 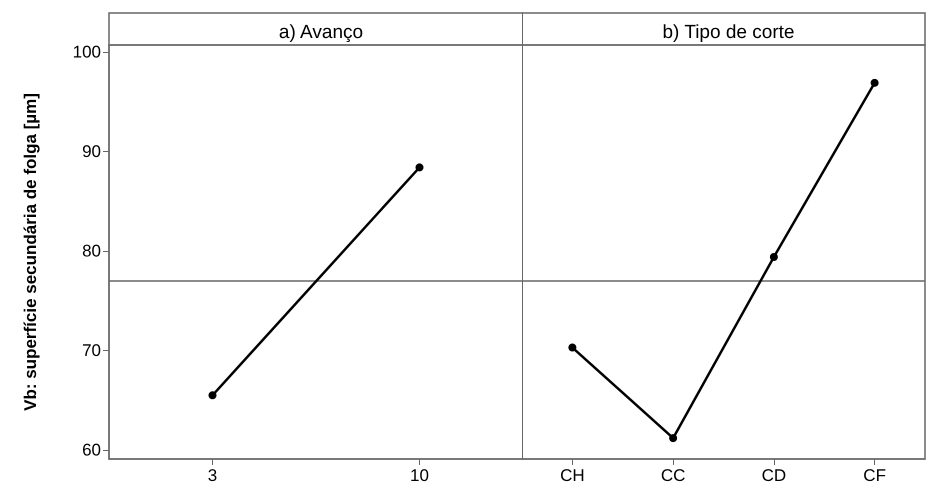 I want to click on x-tick-label: CH, so click(x=572, y=475).